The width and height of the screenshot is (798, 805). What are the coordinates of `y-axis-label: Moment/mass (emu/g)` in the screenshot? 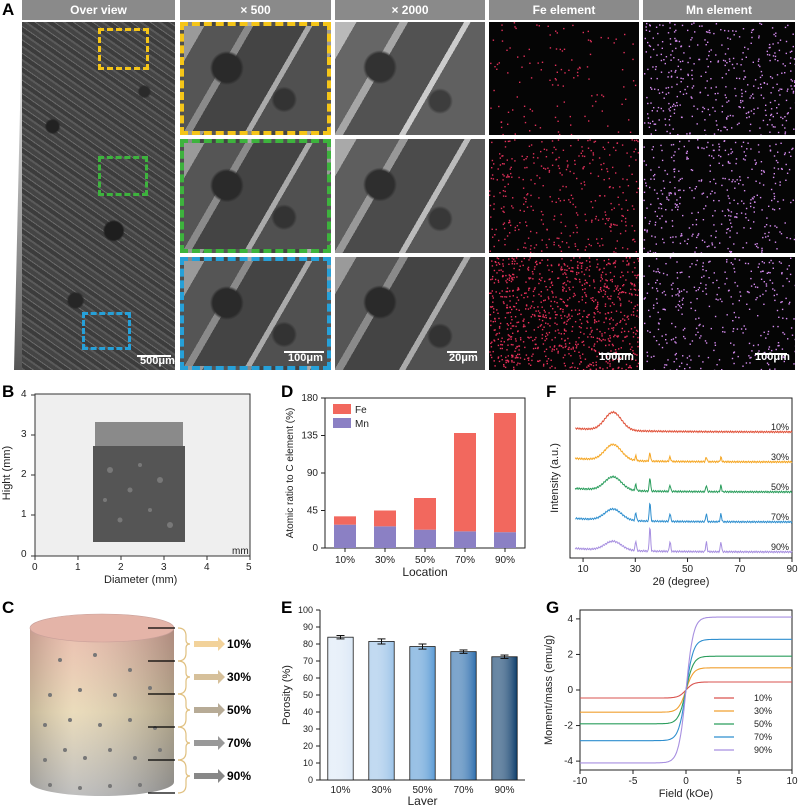 It's located at (549, 690).